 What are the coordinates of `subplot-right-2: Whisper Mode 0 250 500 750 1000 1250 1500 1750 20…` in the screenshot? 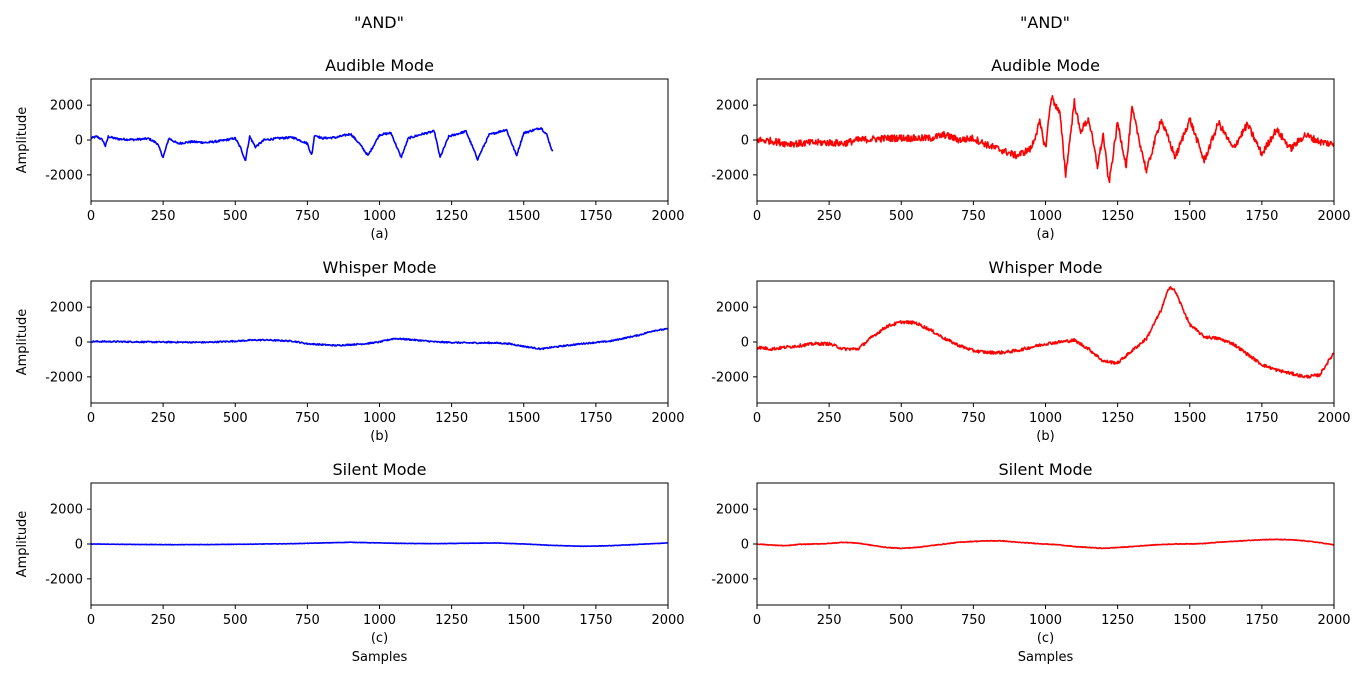 It's located at (1030, 351).